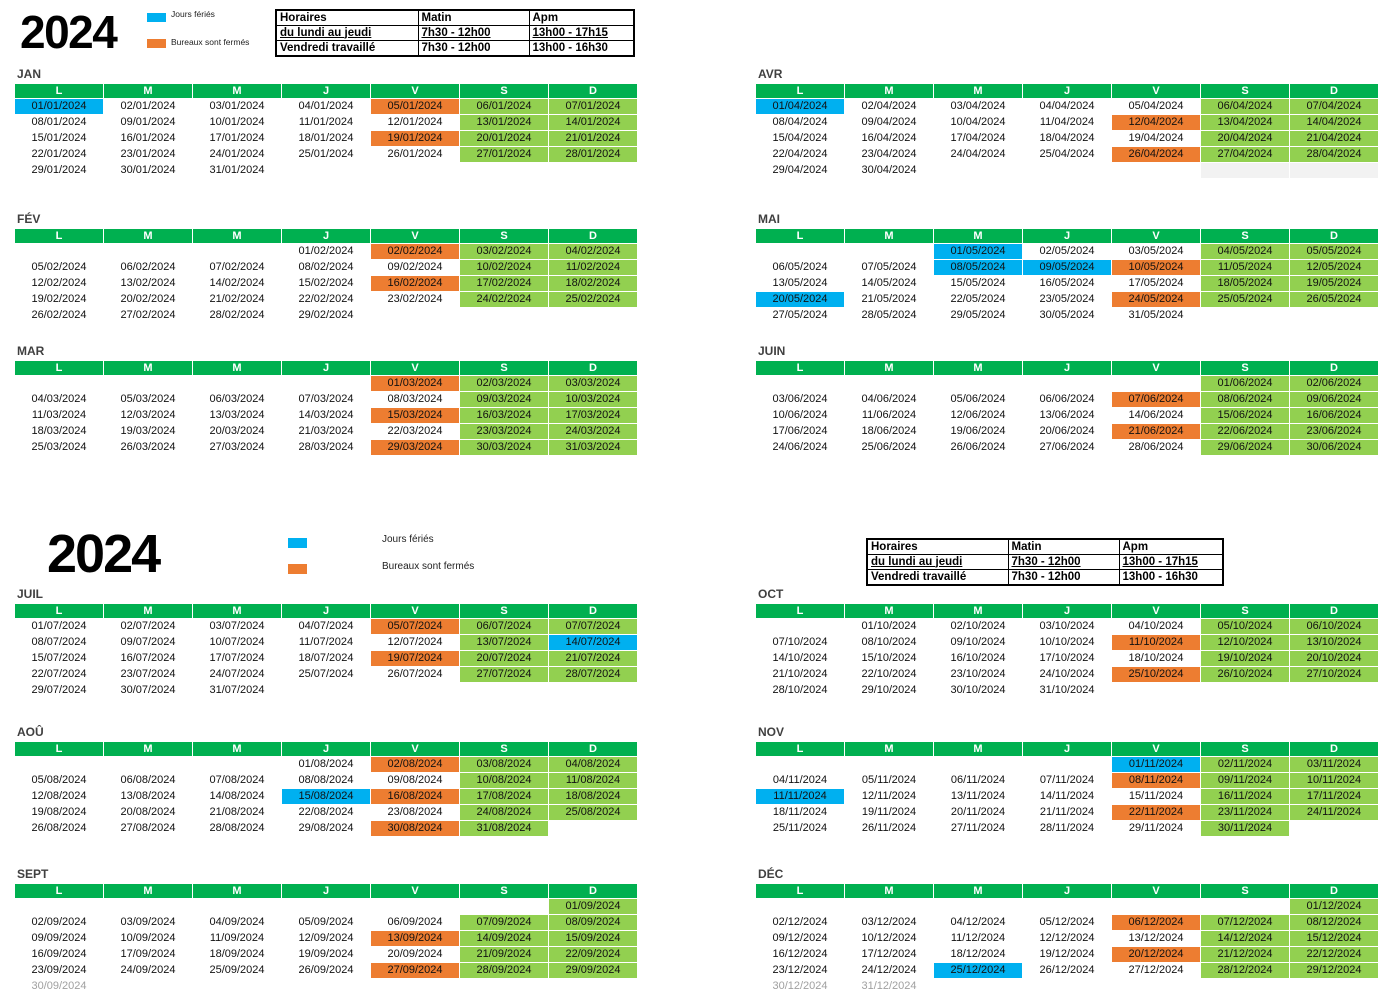 Image resolution: width=1398 pixels, height=1007 pixels. What do you see at coordinates (1245, 781) in the screenshot?
I see `date-cell: 09/11/2024` at bounding box center [1245, 781].